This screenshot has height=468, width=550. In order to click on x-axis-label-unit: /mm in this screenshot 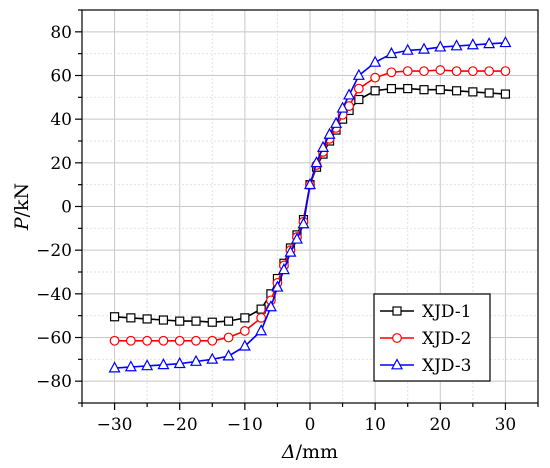, I will do `click(317, 452)`.